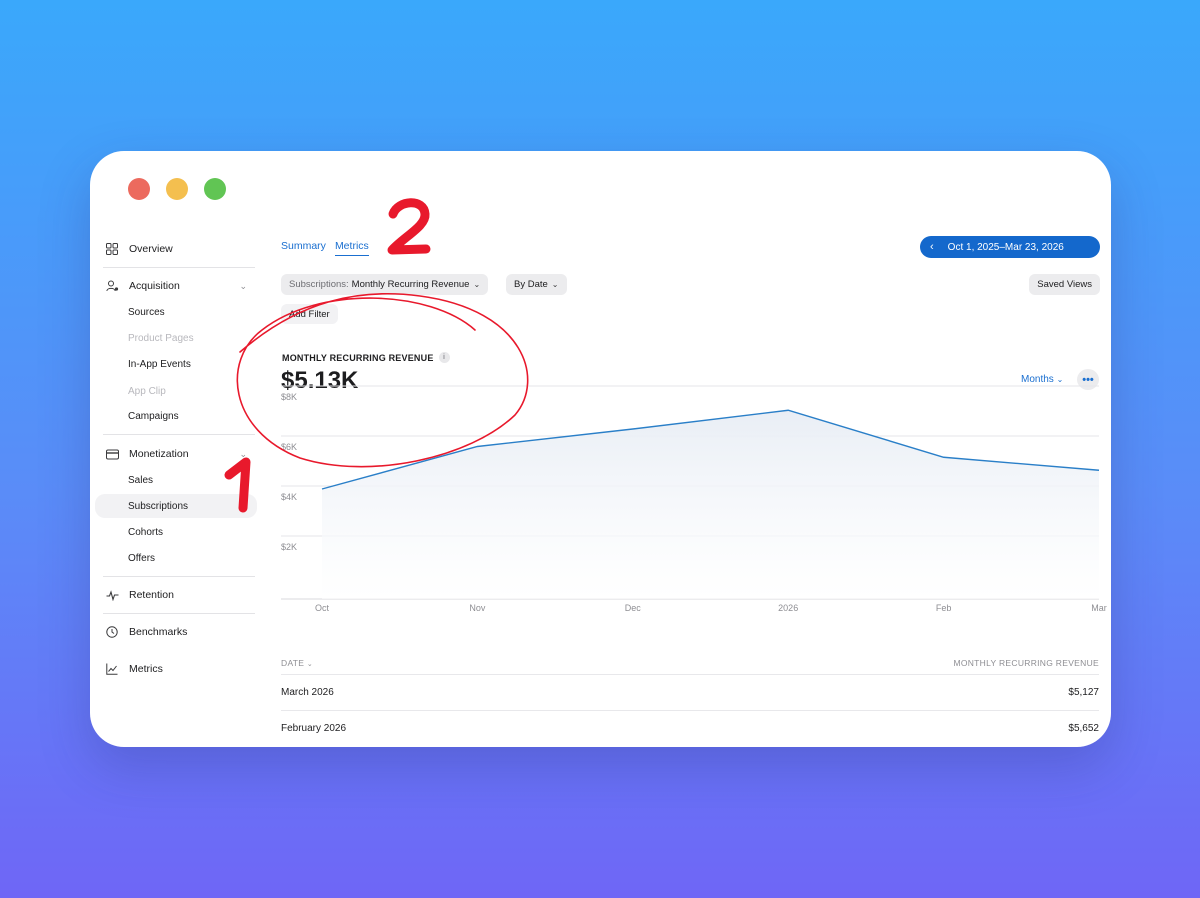 This screenshot has width=1200, height=898. I want to click on x-tick-label: Mar, so click(1099, 608).